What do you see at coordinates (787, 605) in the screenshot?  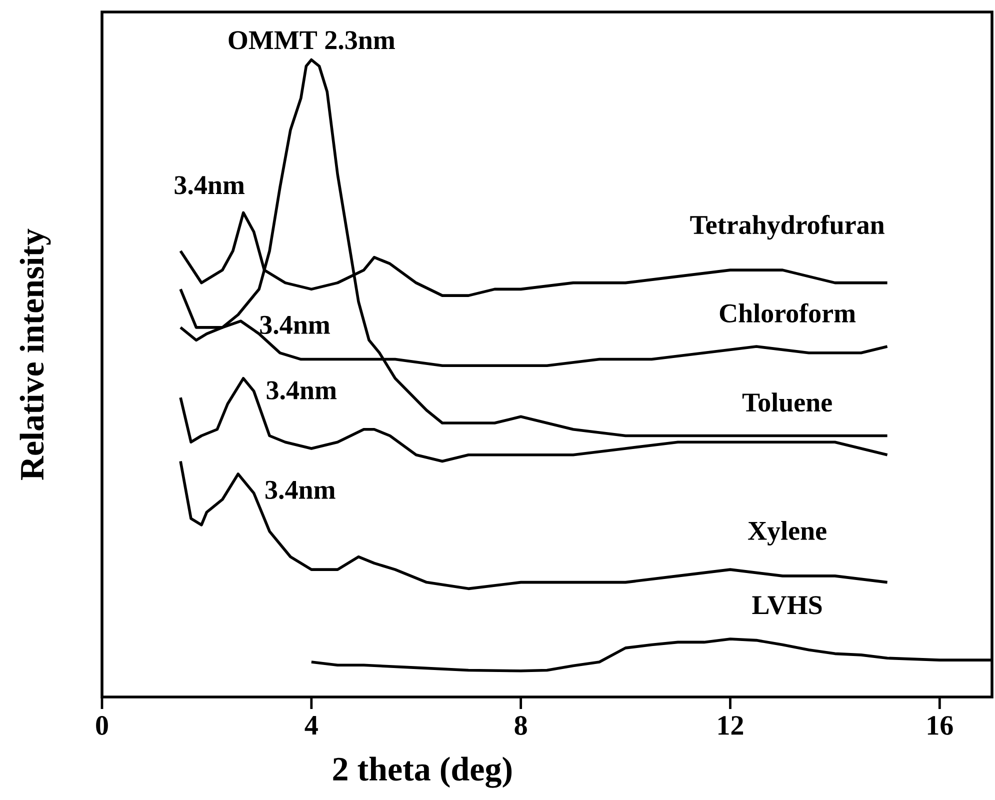 I see `series-label: LVHS` at bounding box center [787, 605].